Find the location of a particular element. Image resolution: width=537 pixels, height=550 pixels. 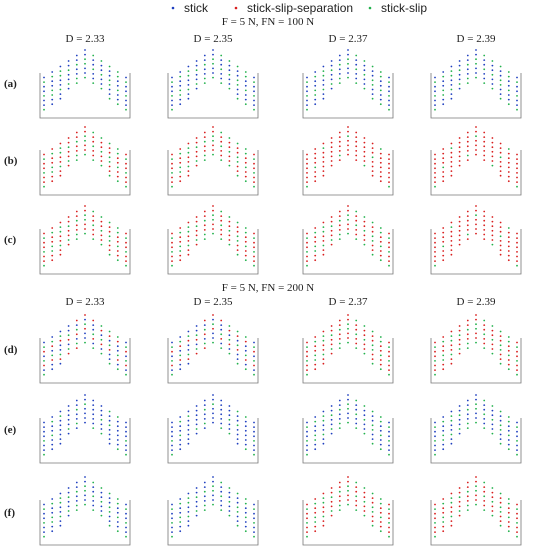

legend-label-stick-slip: stick-slip is located at coordinates (404, 8).